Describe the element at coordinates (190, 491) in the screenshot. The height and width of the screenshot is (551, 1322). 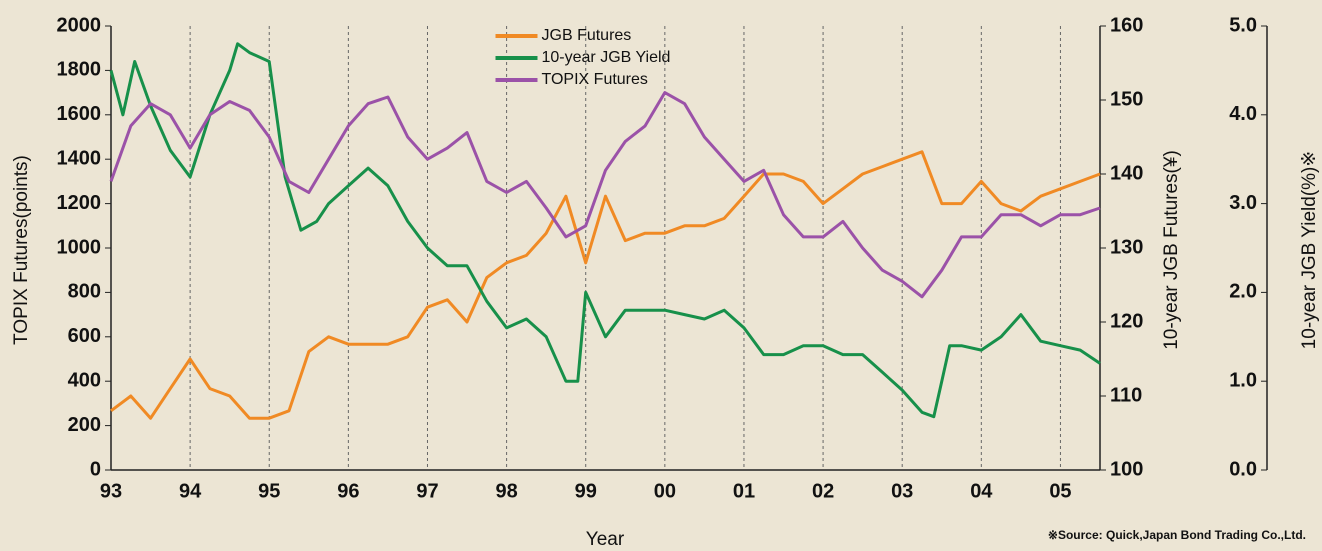
I see `x-tick-label: 94` at that location.